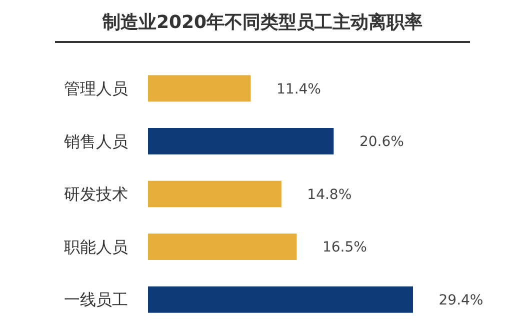  I want to click on chart-title: 制造业2020年不同类型员工主动离职率, so click(262, 22).